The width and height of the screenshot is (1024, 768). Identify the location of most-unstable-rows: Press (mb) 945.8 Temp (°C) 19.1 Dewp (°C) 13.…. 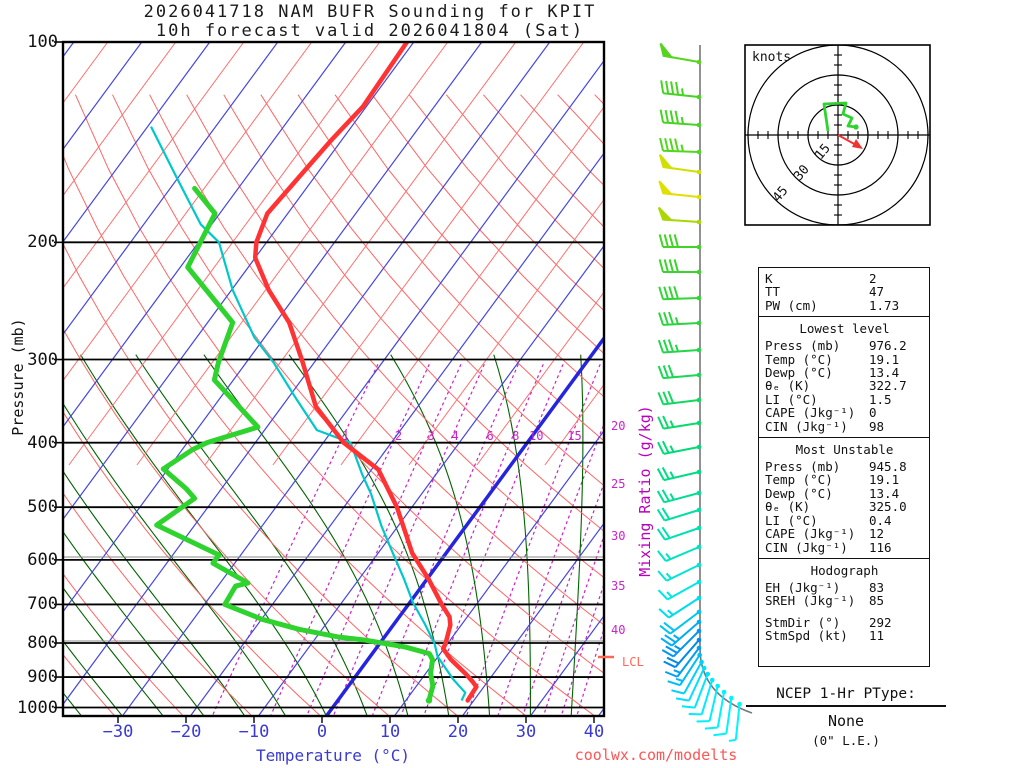
(844, 507).